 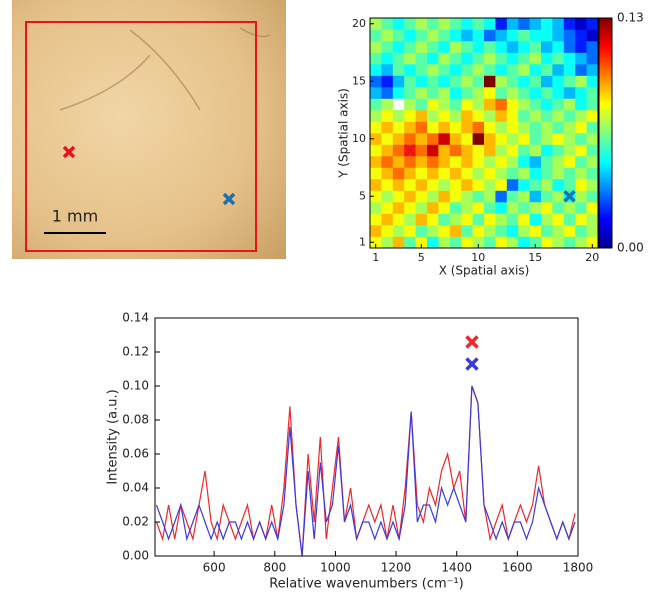 What do you see at coordinates (484, 271) in the screenshot?
I see `x-axis-label: X (Spatial axis)` at bounding box center [484, 271].